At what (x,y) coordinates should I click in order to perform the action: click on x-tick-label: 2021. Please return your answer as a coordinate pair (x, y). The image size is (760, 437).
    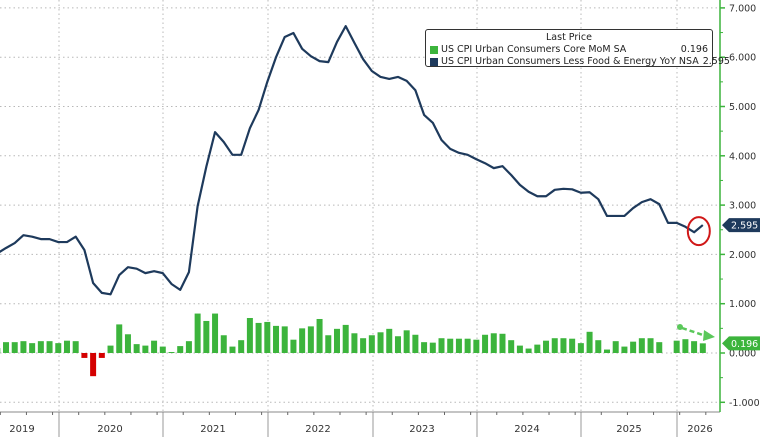
    Looking at the image, I should click on (212, 429).